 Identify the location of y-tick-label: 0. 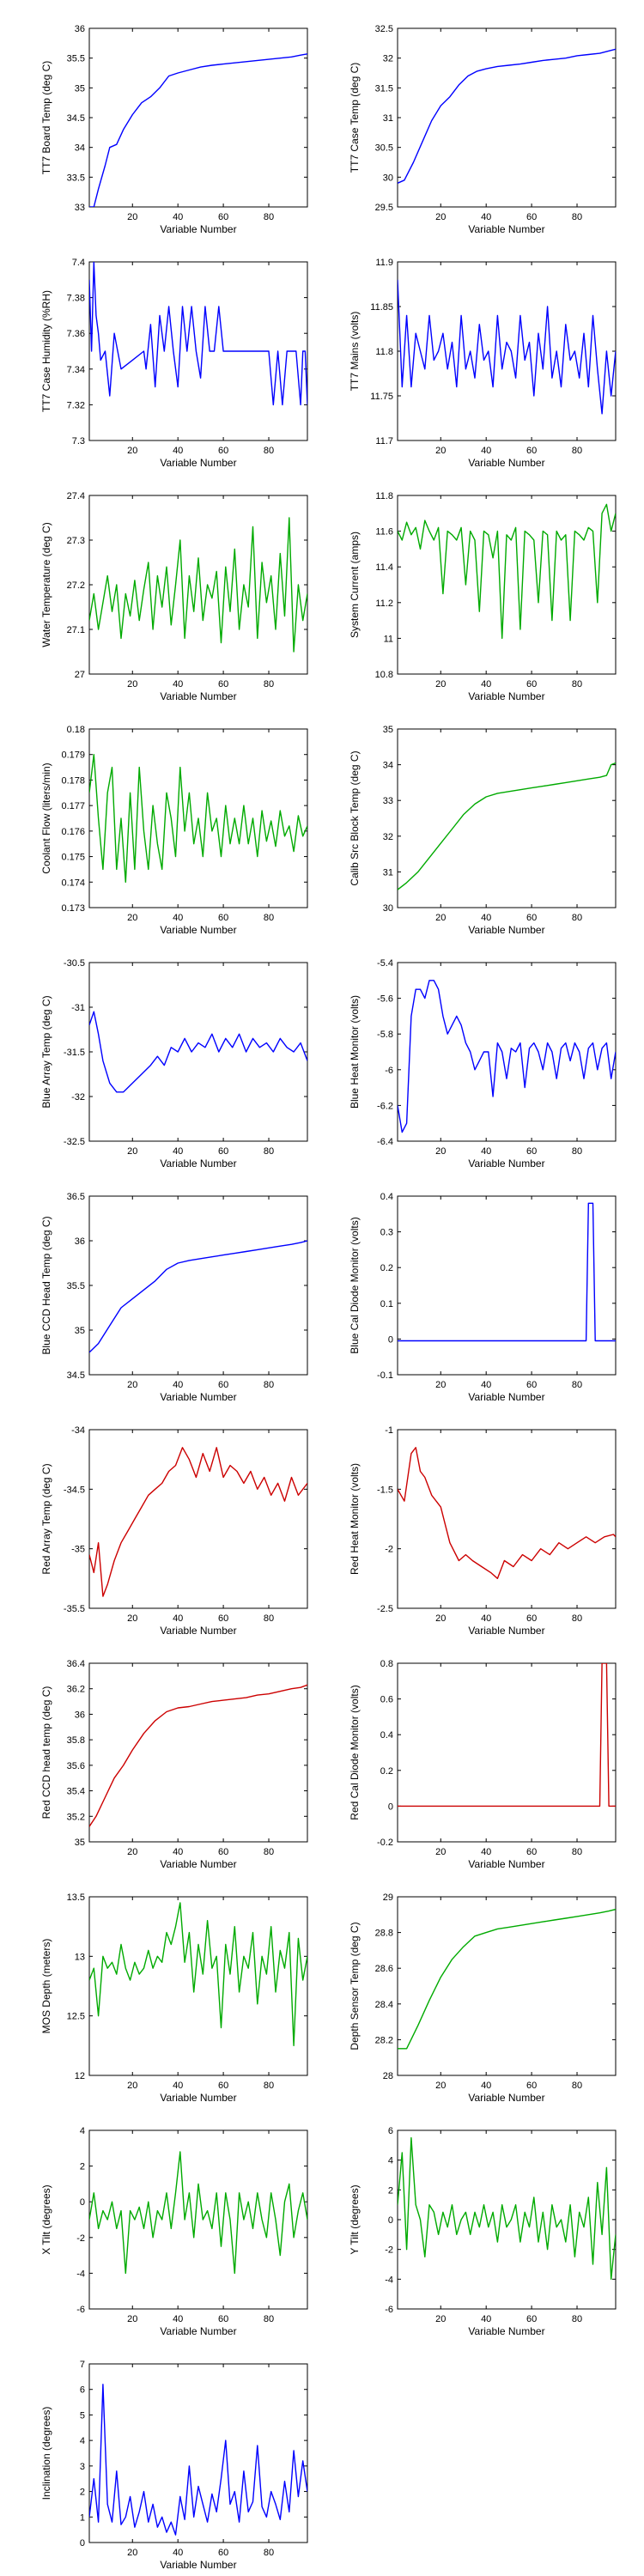
(390, 2221).